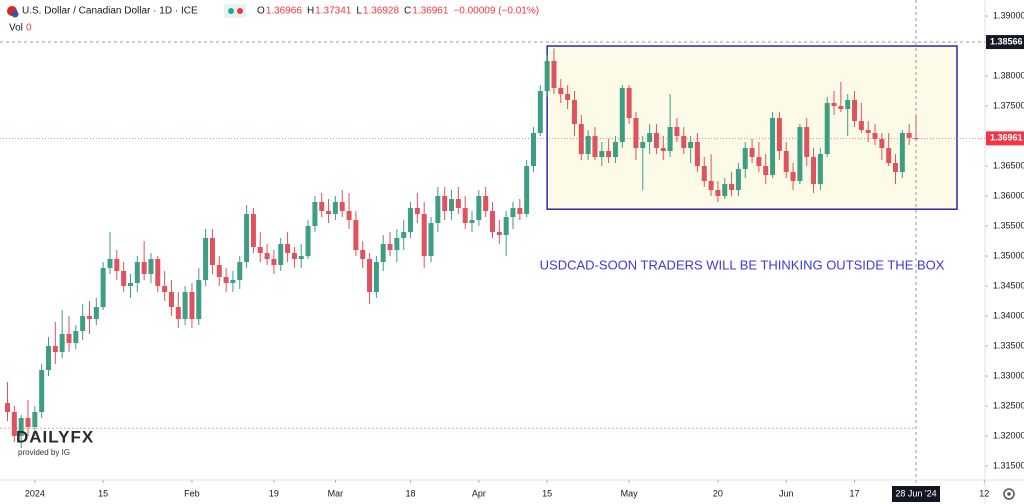 The height and width of the screenshot is (504, 1024). What do you see at coordinates (16, 28) in the screenshot?
I see `volume-label: Vol` at bounding box center [16, 28].